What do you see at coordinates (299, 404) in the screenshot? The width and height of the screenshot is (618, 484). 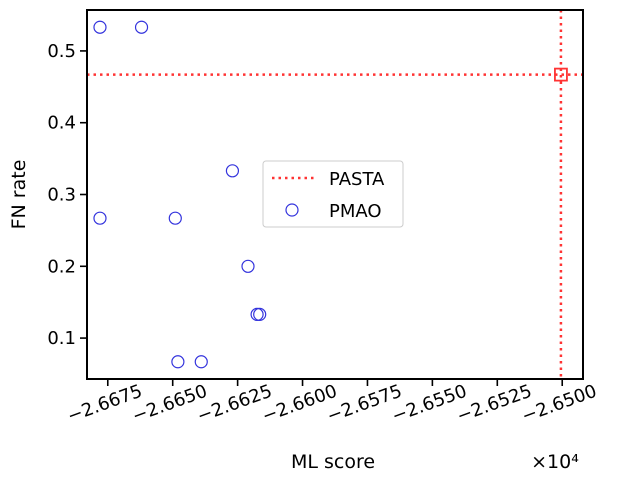 I see `x-tick-label: −2.6600` at bounding box center [299, 404].